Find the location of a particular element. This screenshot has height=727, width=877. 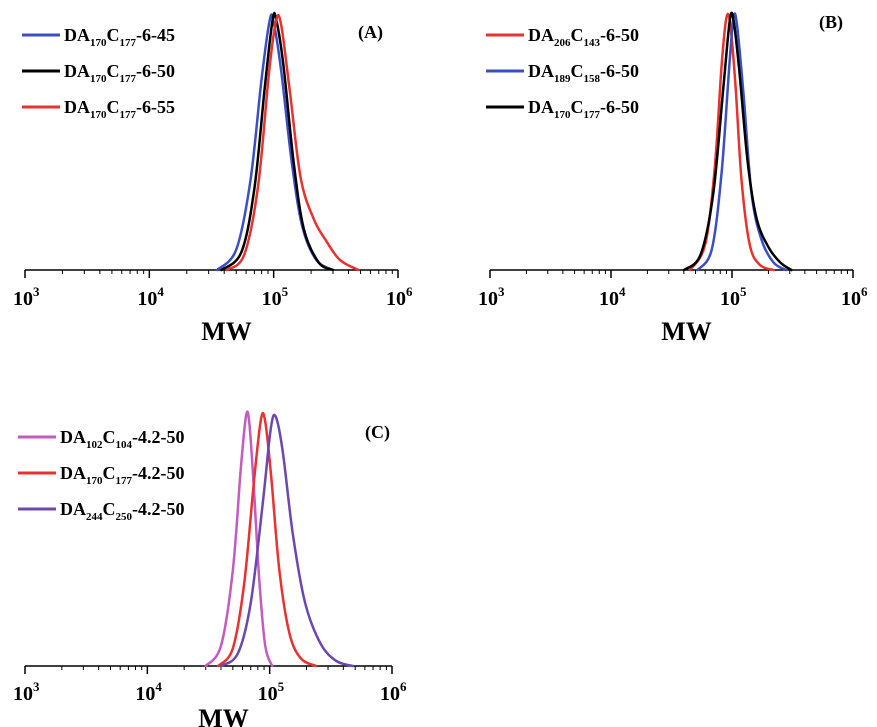

legend-entry: DA170C177-6-55 is located at coordinates (119, 109).